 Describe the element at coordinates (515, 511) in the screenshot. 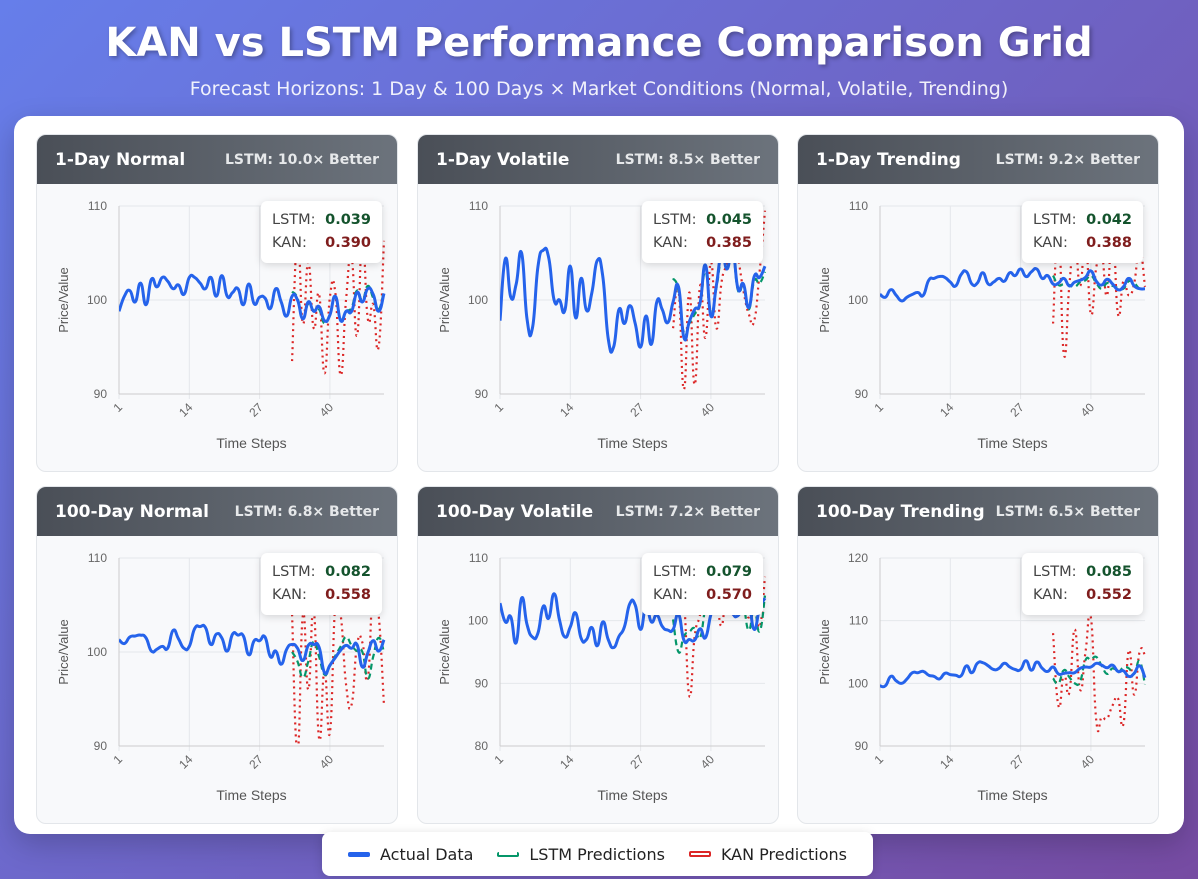

I see `card-title: 100-Day Volatile` at that location.